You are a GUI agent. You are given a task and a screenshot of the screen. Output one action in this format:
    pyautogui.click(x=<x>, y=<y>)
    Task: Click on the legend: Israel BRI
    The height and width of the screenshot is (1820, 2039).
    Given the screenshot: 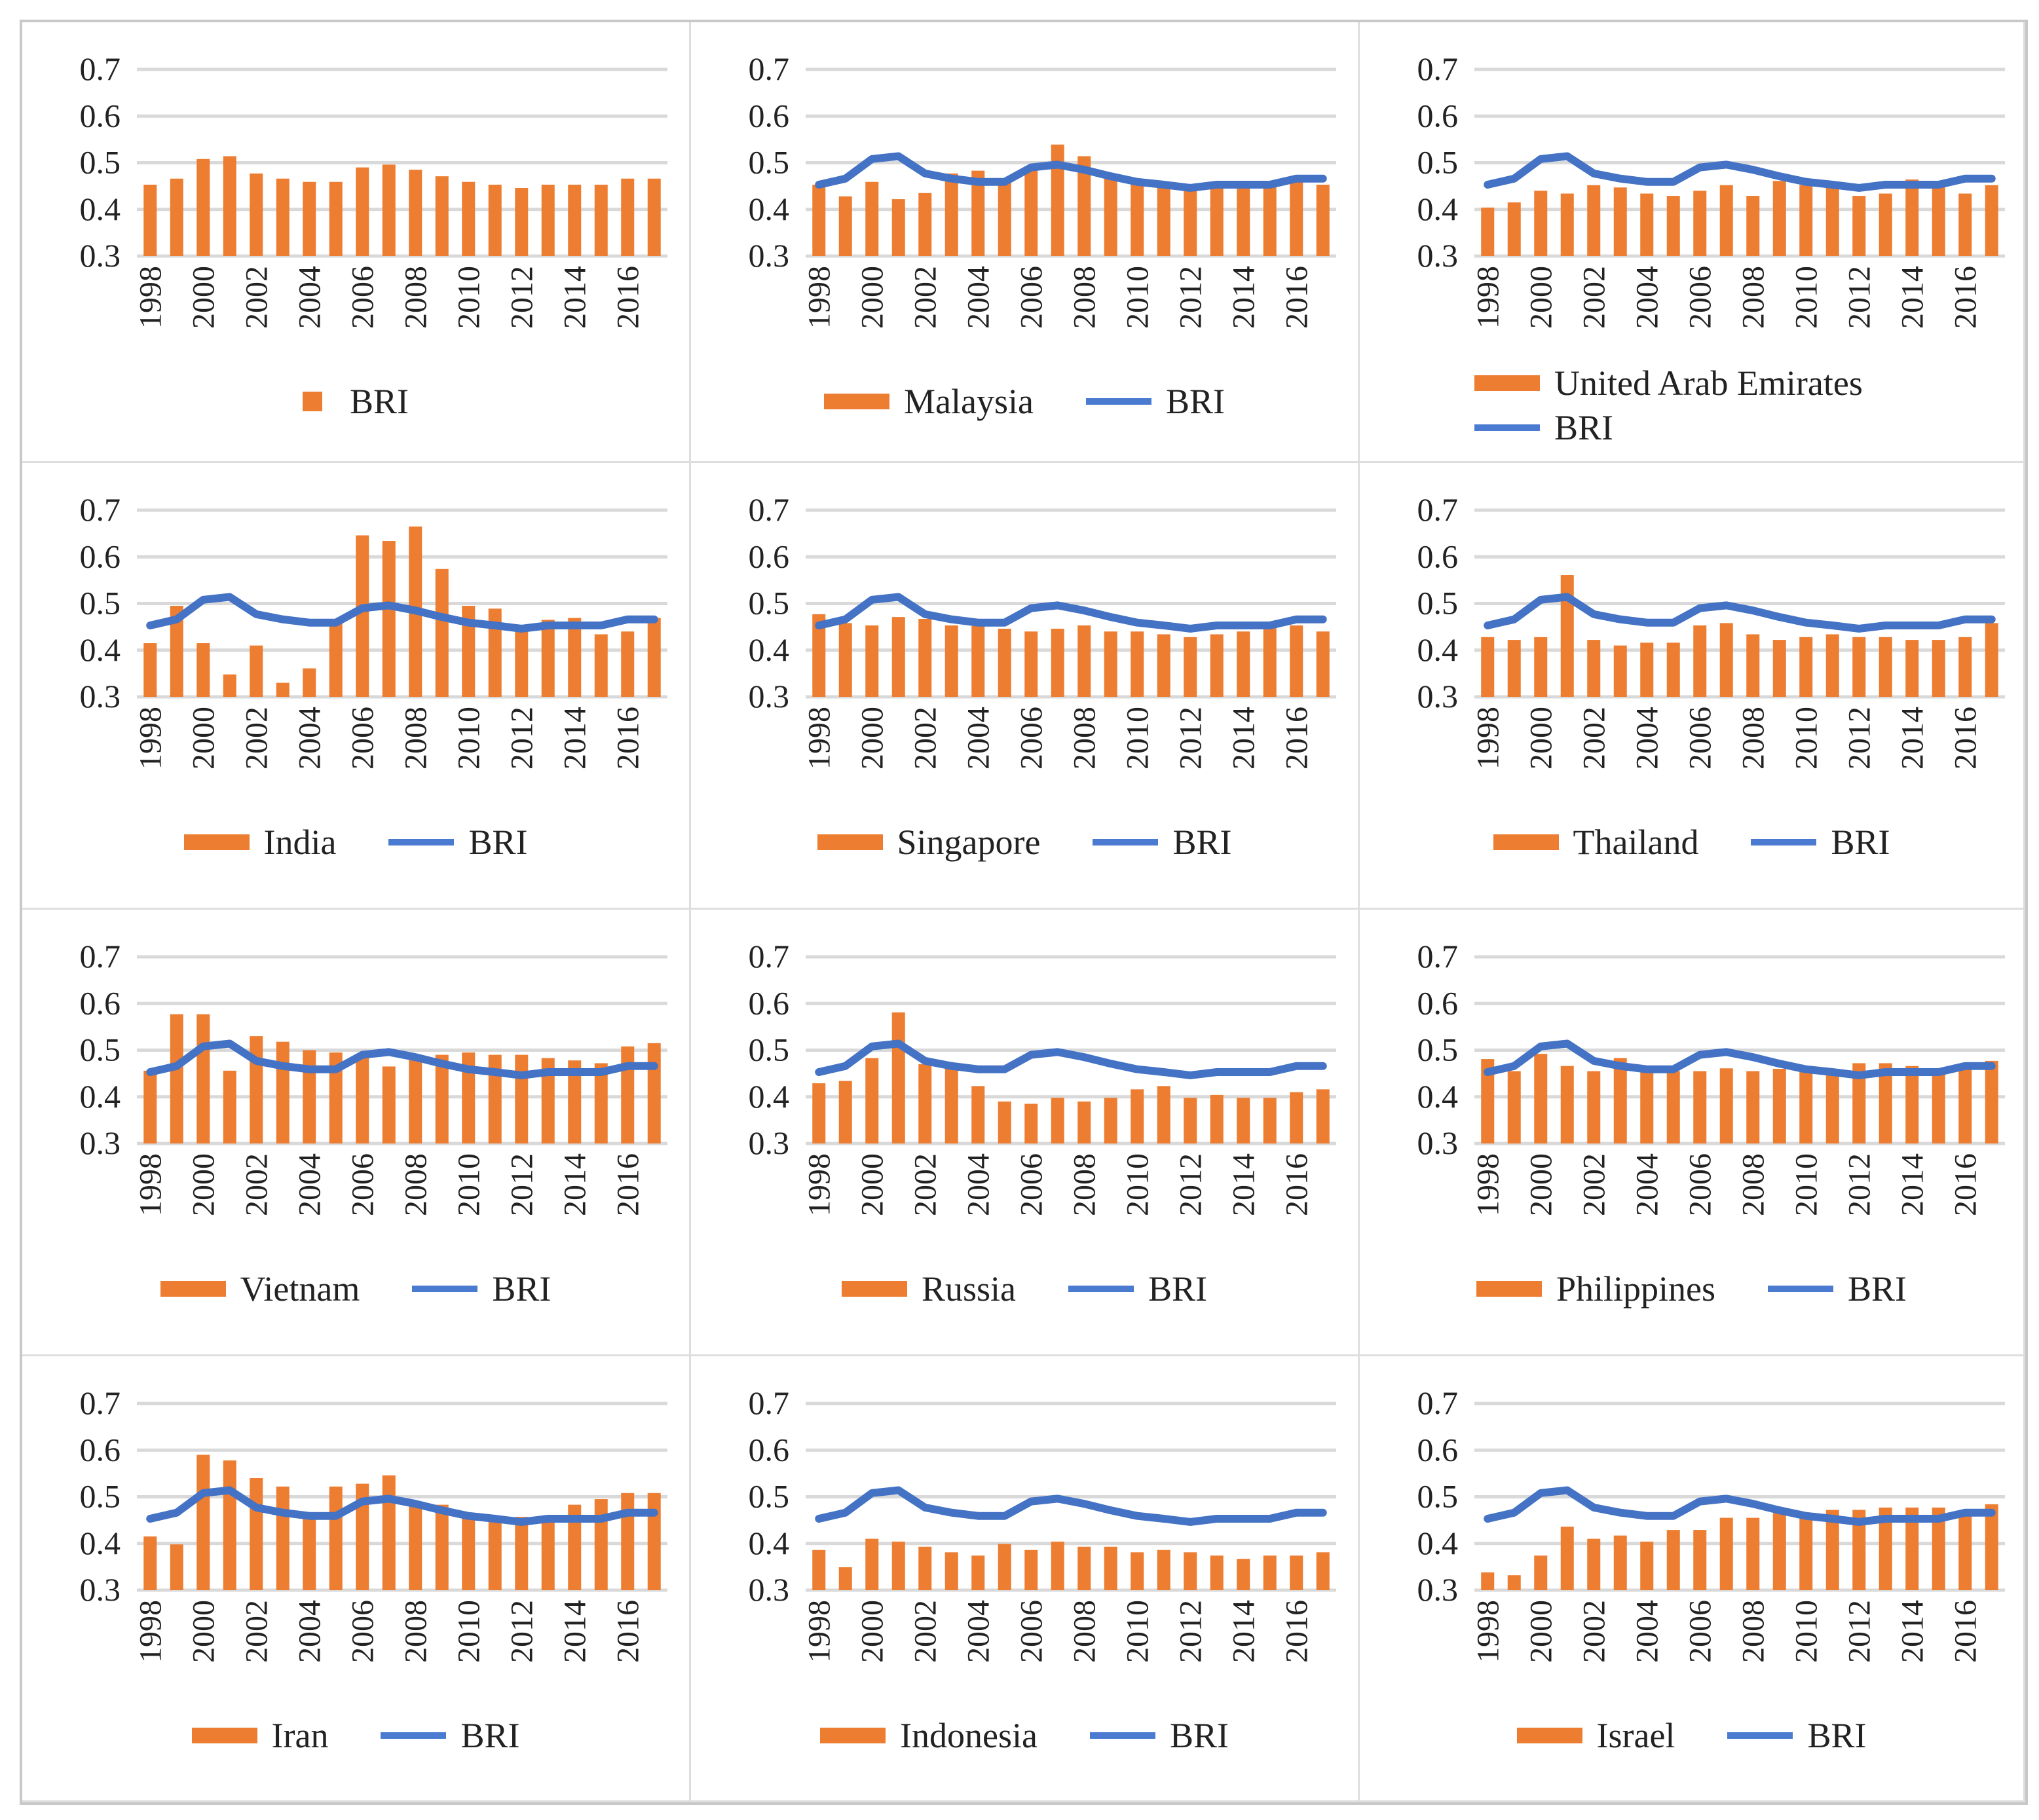 What is the action you would take?
    pyautogui.click(x=1691, y=1735)
    